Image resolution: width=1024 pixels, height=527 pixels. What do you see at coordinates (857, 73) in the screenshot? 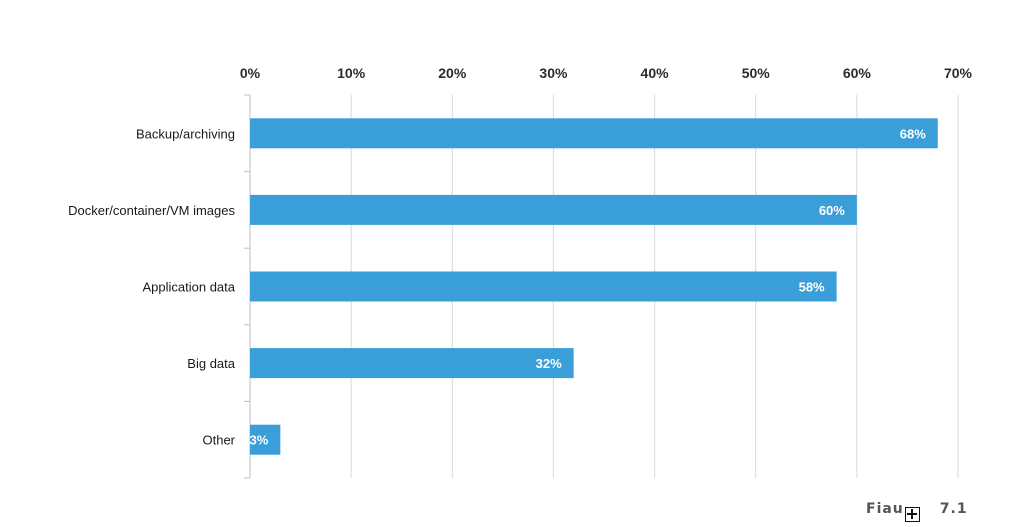
I see `x-tick-label: 60%` at bounding box center [857, 73].